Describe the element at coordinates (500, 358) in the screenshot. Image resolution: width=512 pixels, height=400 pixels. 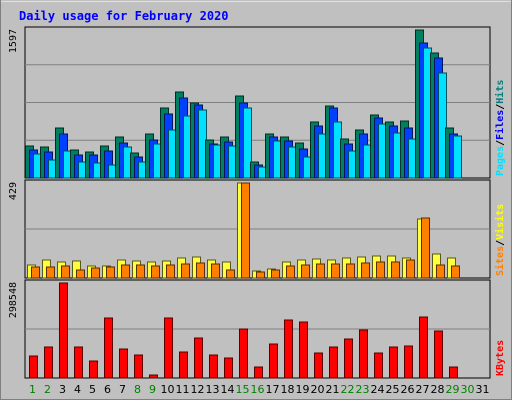
I see `legend-kbytes: KBytes` at that location.